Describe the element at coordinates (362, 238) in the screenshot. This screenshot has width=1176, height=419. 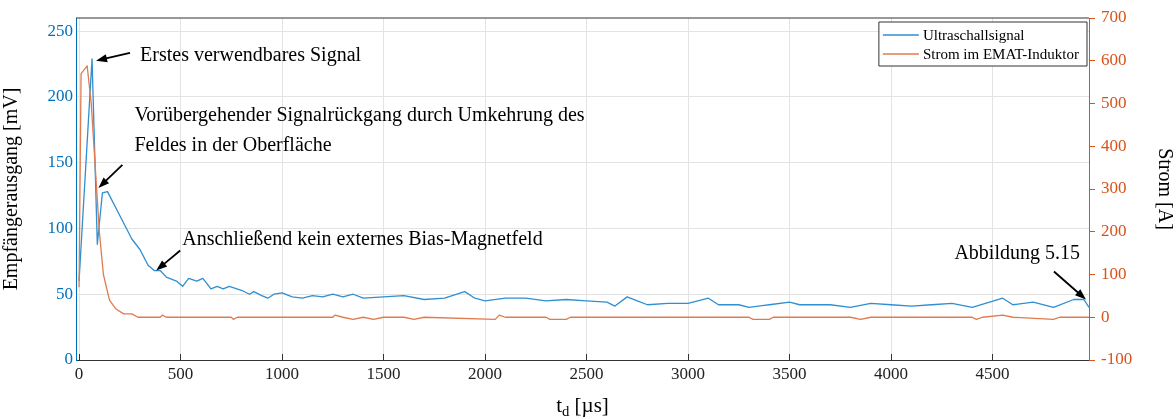
I see `annotation: Anschließend kein externes Bias-Magnetfeld` at that location.